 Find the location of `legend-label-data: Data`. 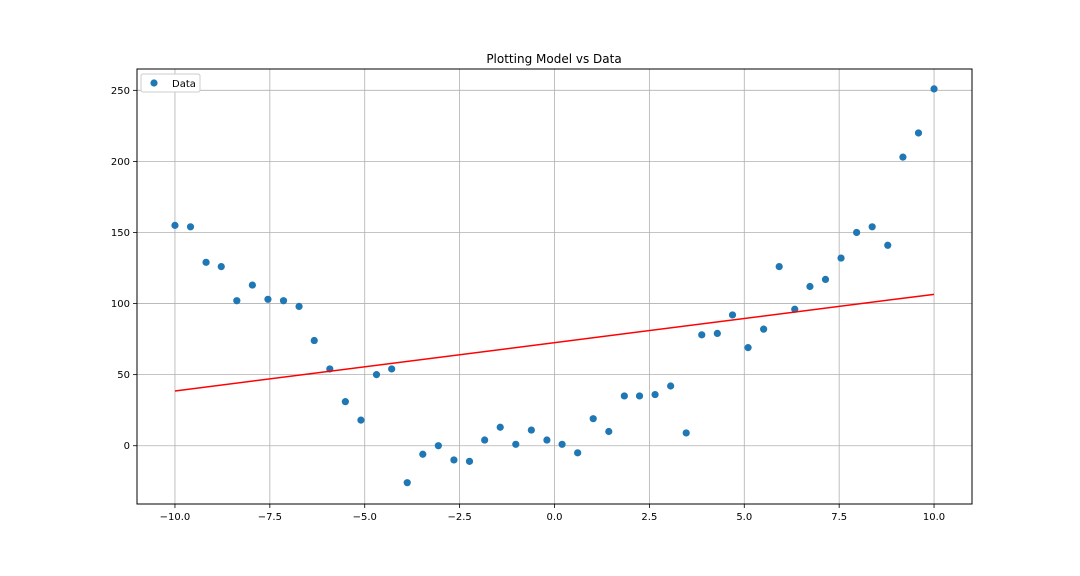

legend-label-data: Data is located at coordinates (184, 84).